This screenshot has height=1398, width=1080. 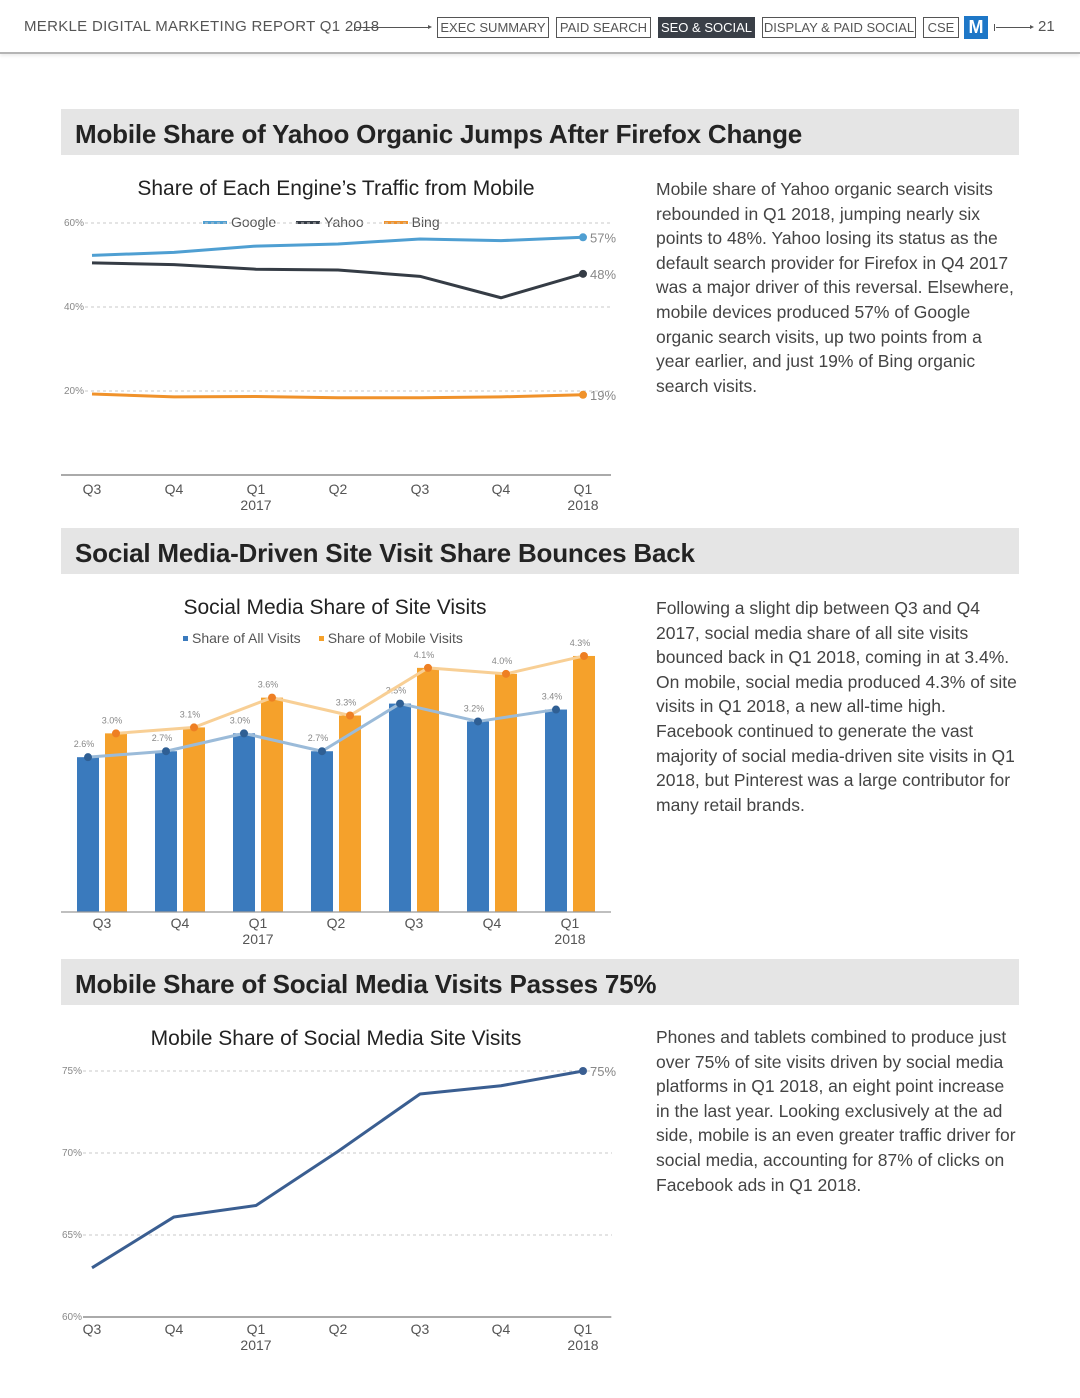 What do you see at coordinates (424, 655) in the screenshot?
I see `data-label: 4.1%` at bounding box center [424, 655].